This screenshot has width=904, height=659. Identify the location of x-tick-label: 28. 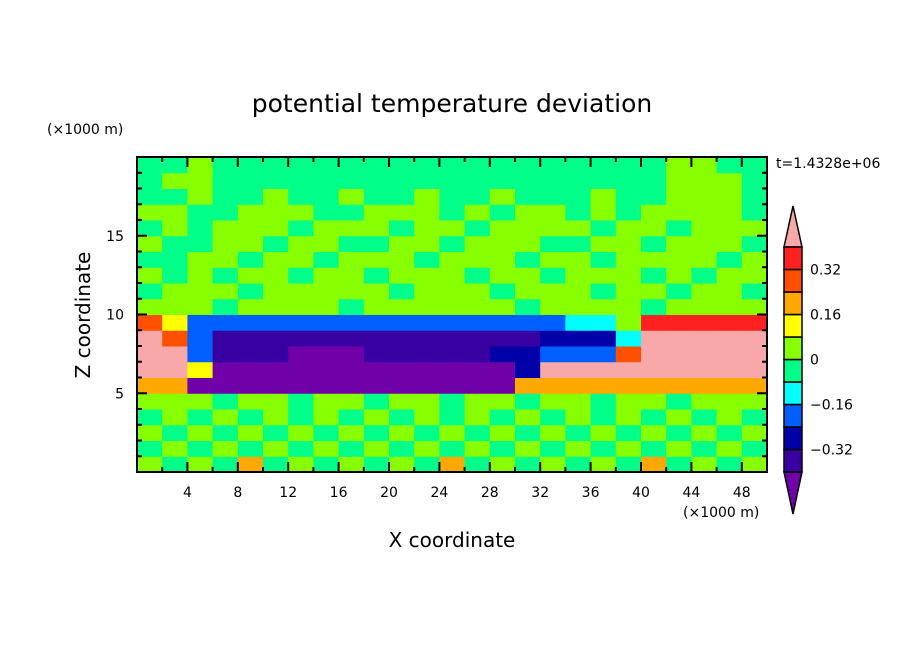
(490, 493).